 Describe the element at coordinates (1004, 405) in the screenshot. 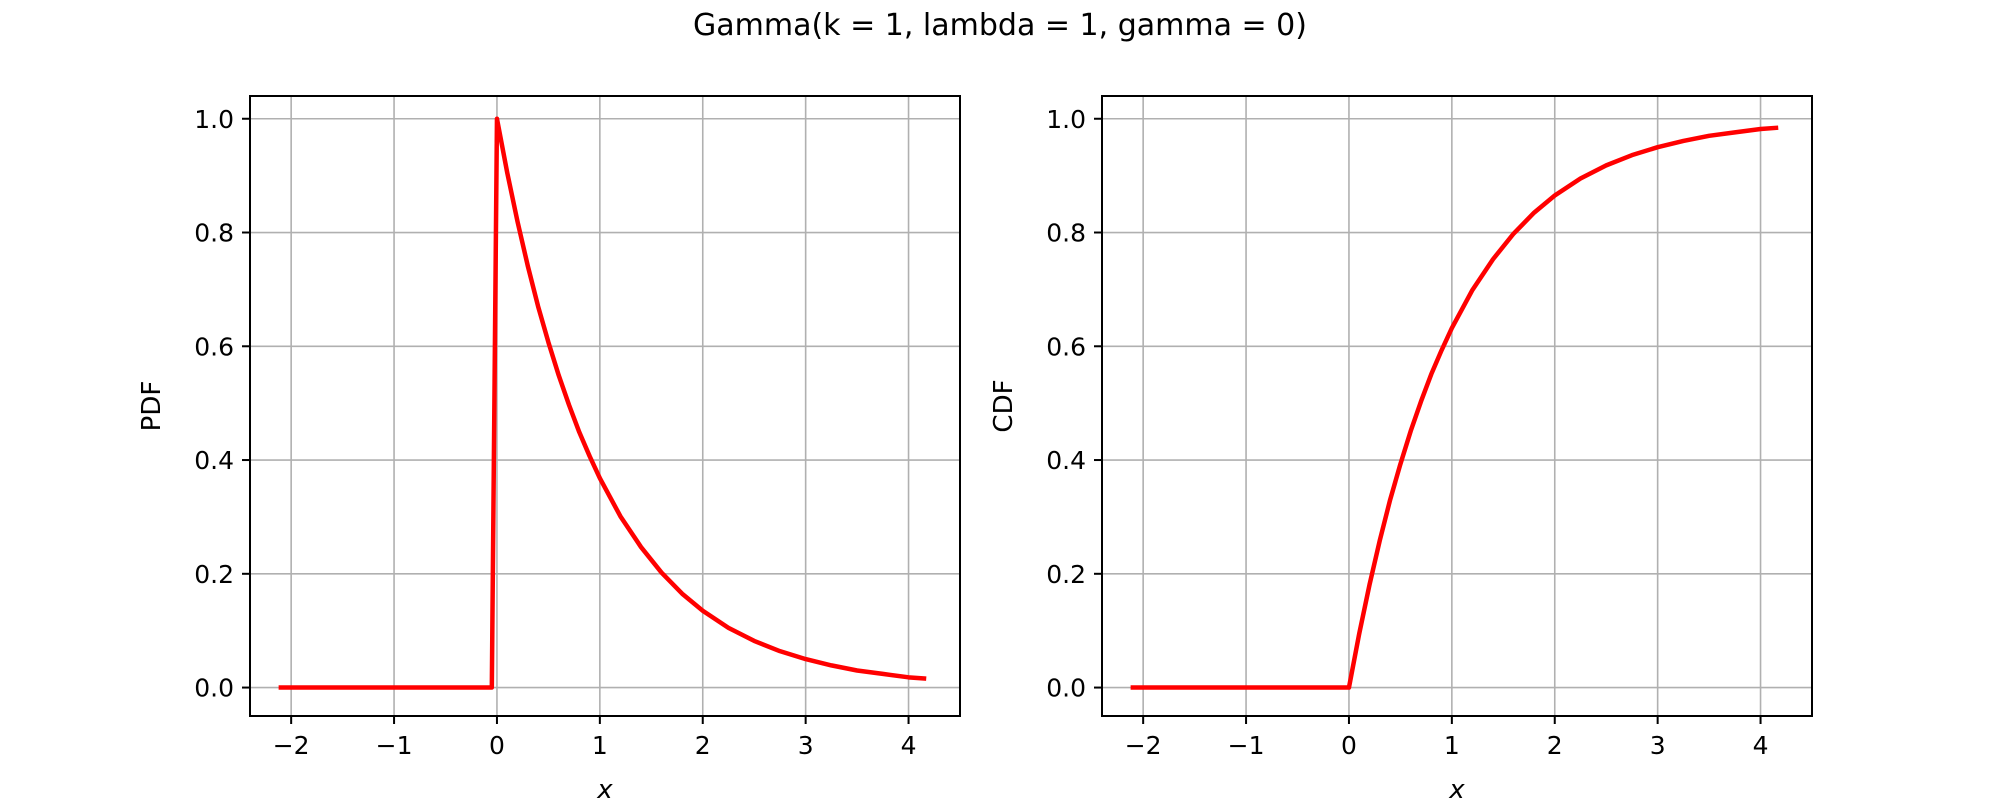

I see `y-axis-label: CDF` at that location.